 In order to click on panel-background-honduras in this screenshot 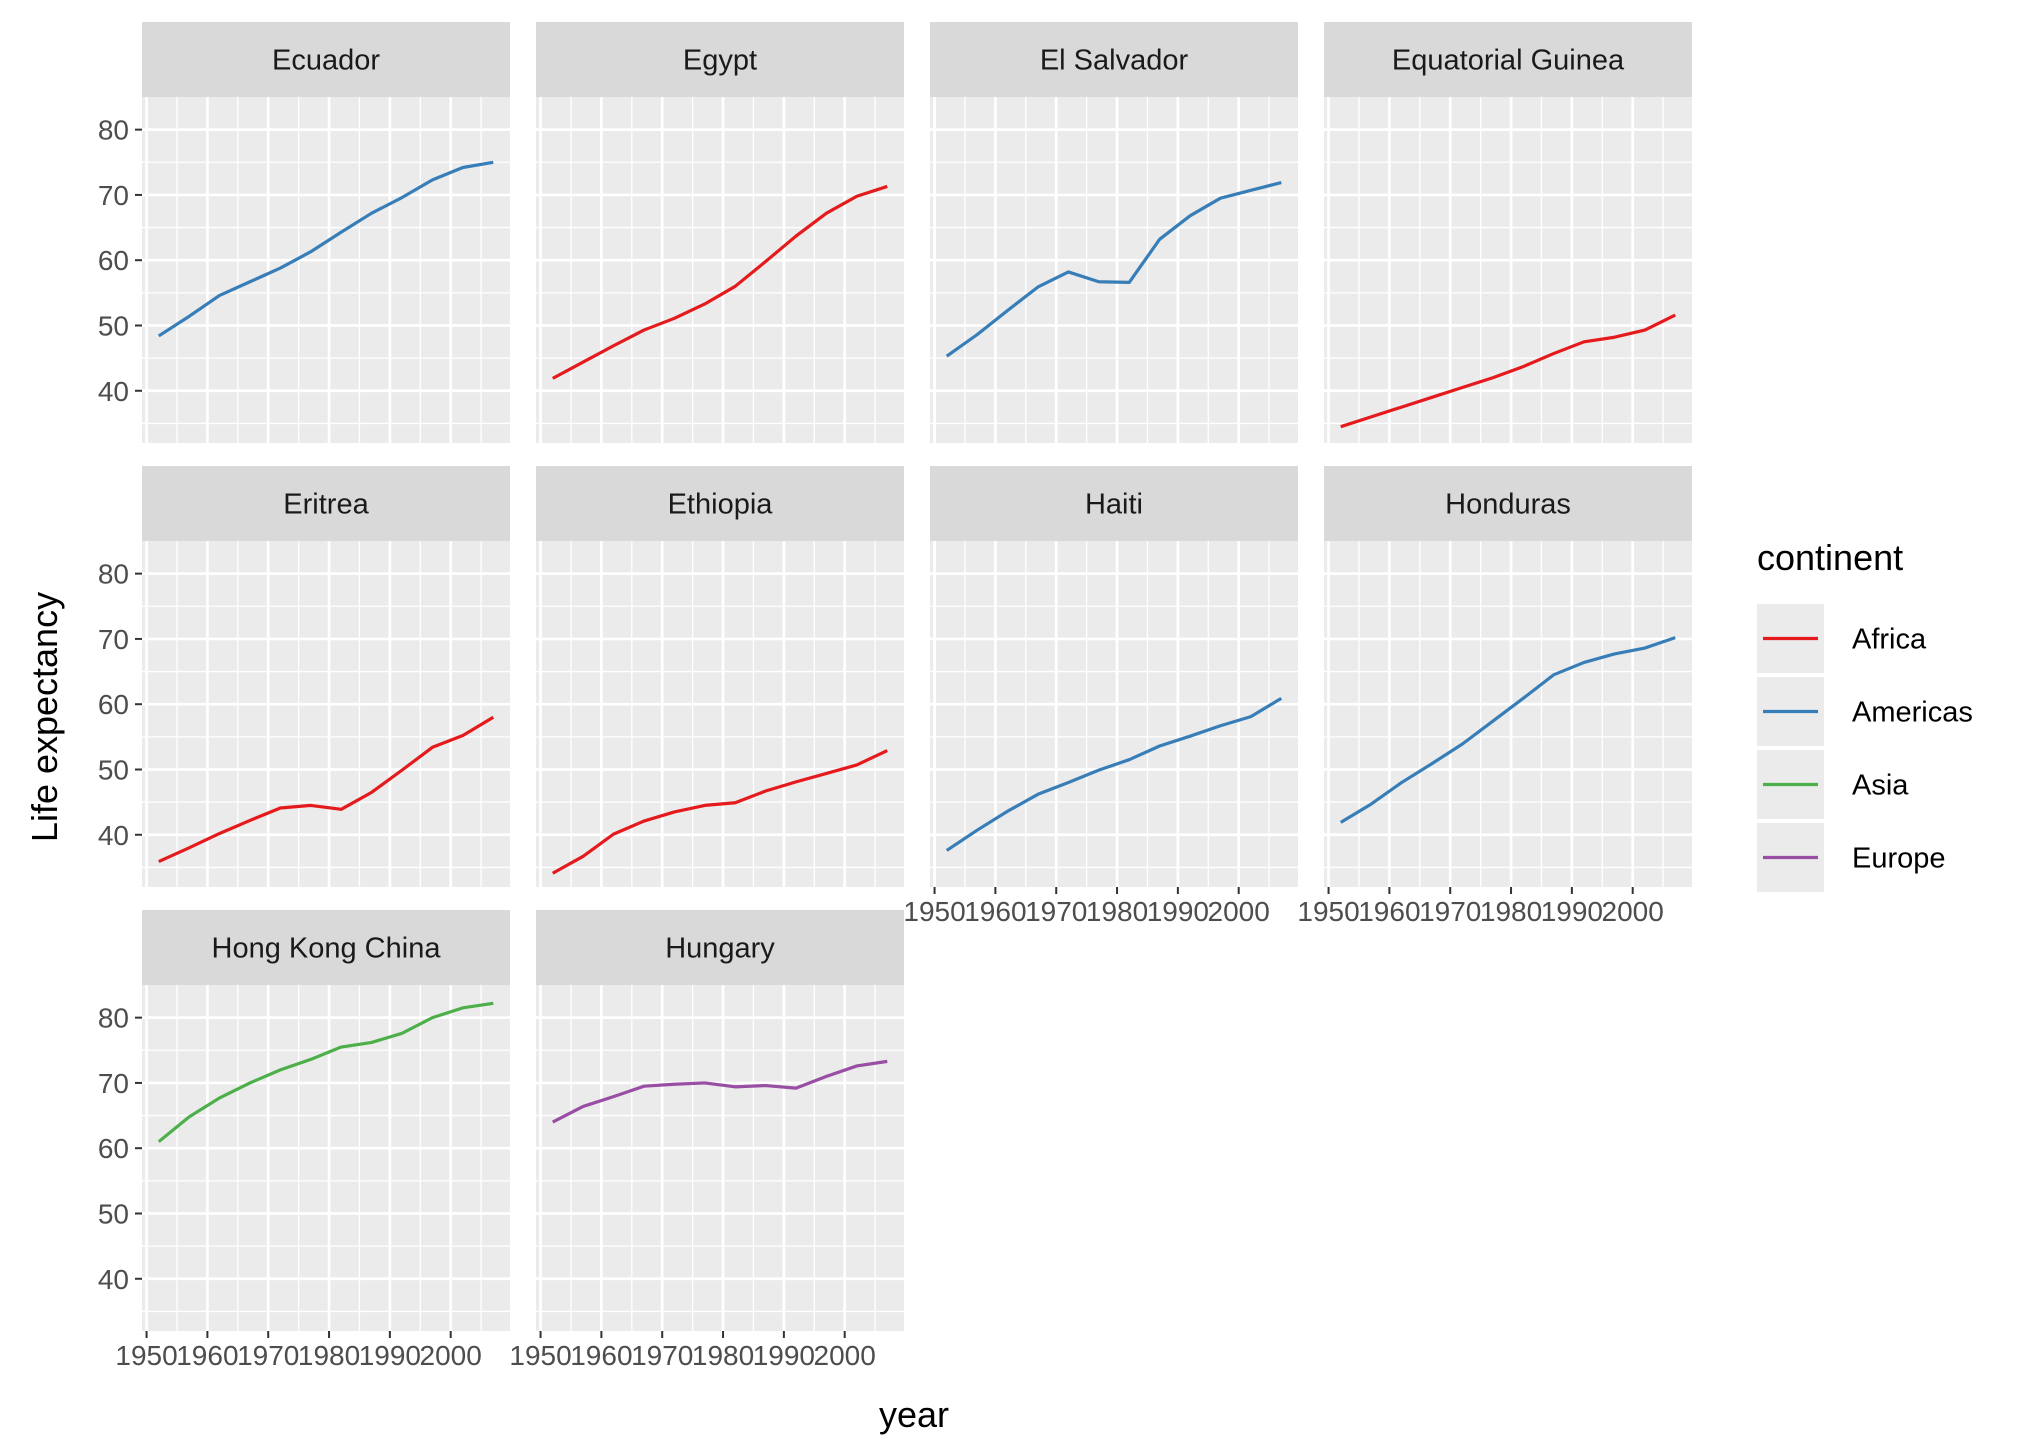, I will do `click(1508, 714)`.